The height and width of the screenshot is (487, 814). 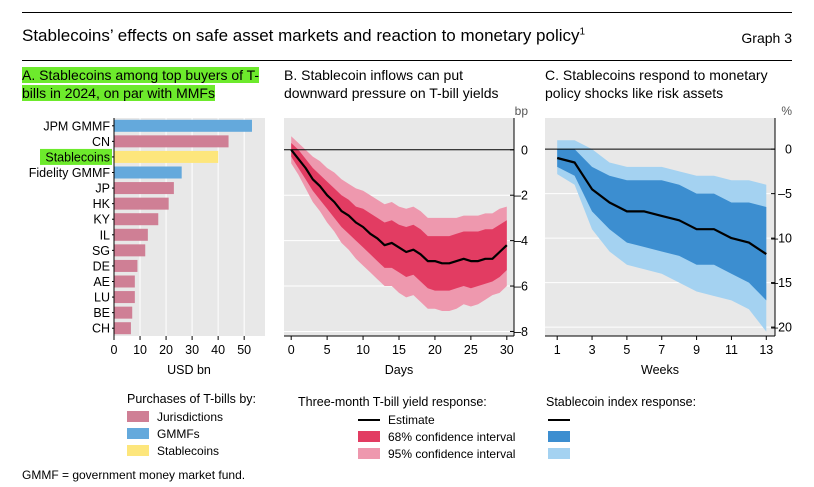 I want to click on legend-item-ci95-b: 95% confidence interval, so click(x=406, y=453).